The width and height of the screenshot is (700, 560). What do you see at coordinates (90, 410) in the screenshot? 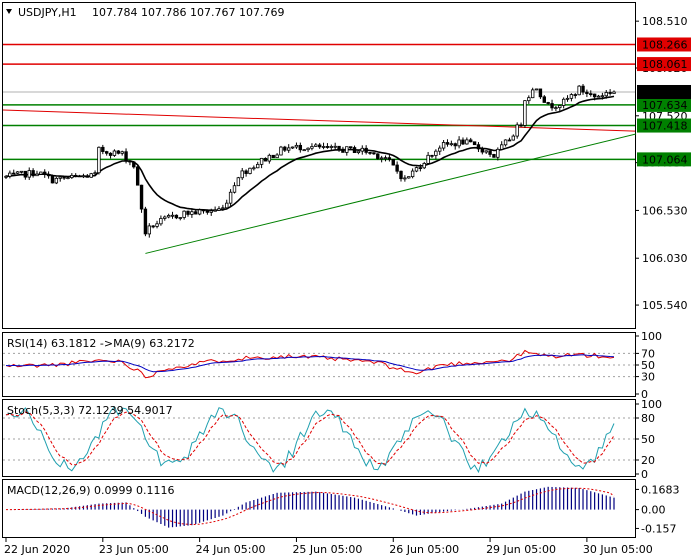
I see `stoch-title: Stoch(5,3,3) 72.1239 54.9017` at bounding box center [90, 410].